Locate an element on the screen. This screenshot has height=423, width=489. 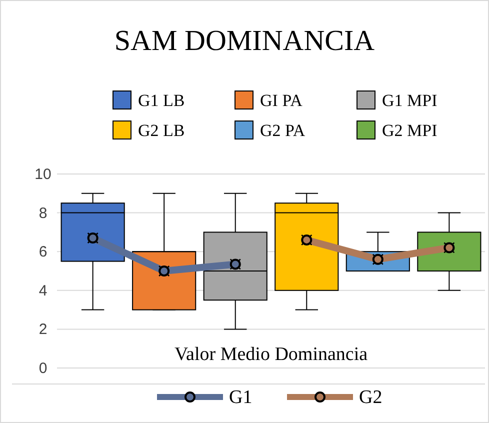
chart-title: SAM DOMINANCIA is located at coordinates (244, 41).